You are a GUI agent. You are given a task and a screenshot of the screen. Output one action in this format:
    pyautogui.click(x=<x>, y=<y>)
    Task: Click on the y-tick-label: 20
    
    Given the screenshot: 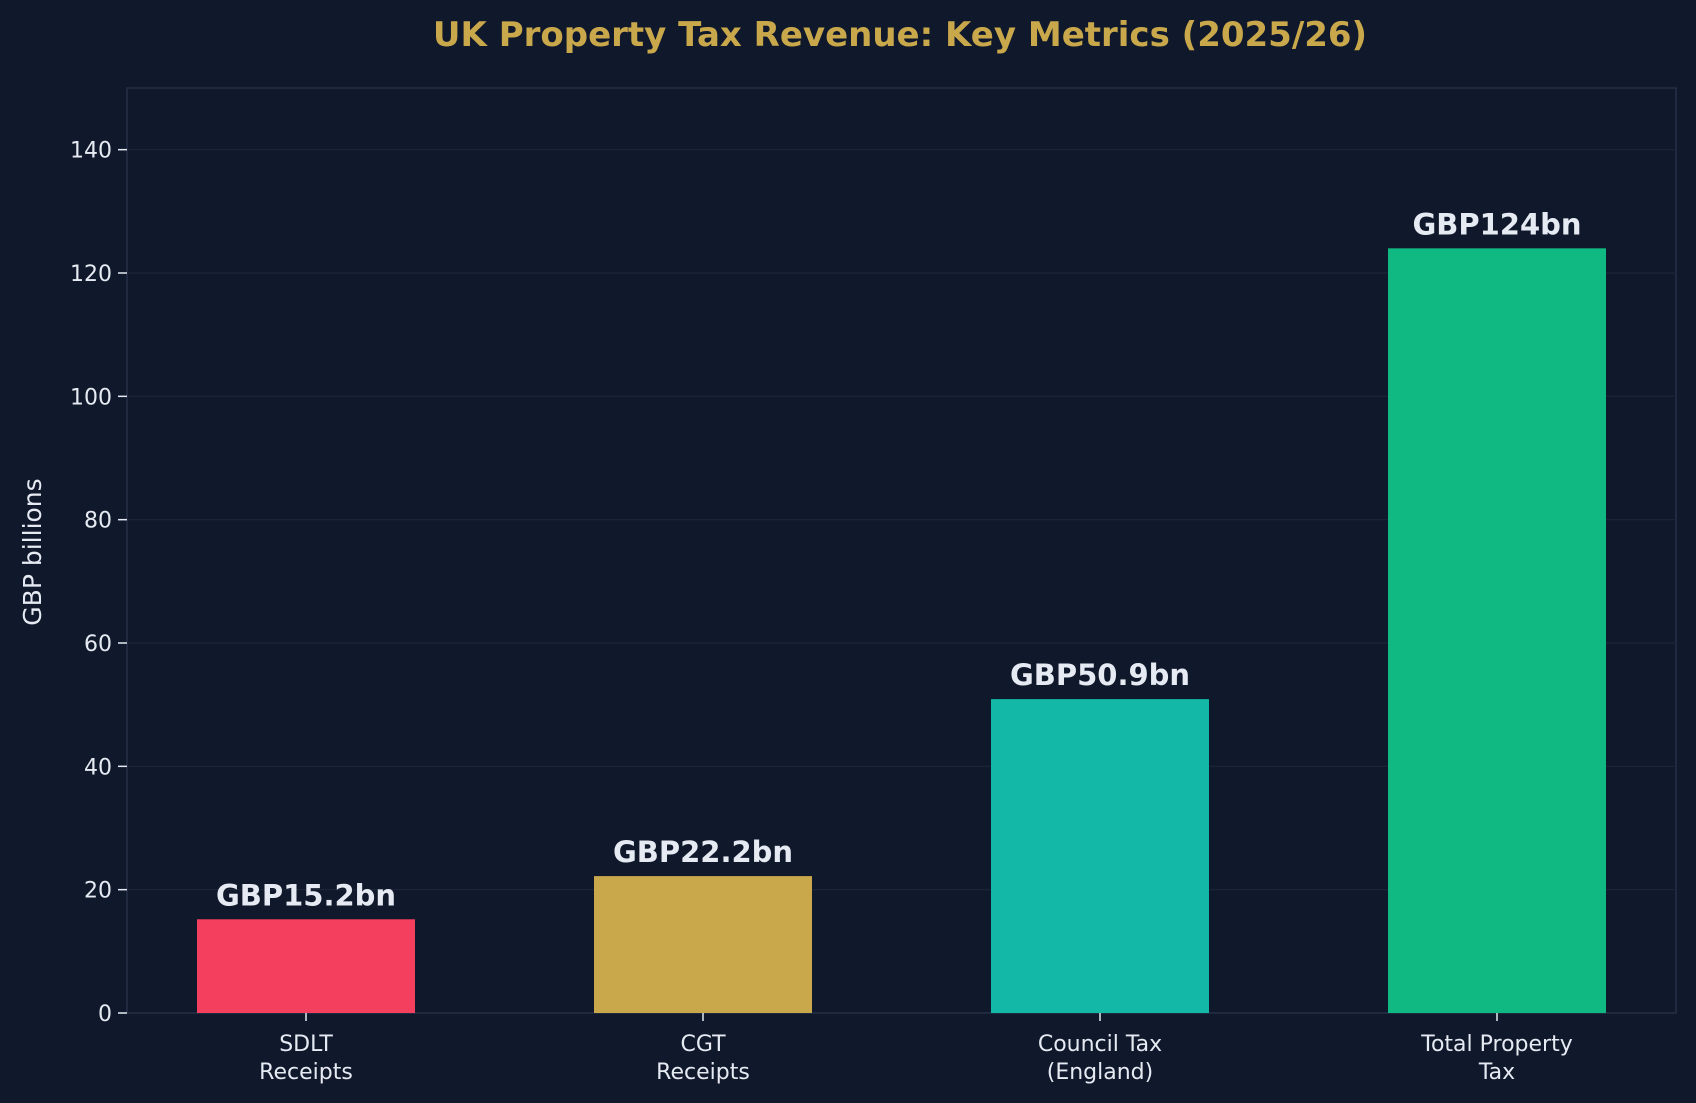 What is the action you would take?
    pyautogui.click(x=98, y=891)
    